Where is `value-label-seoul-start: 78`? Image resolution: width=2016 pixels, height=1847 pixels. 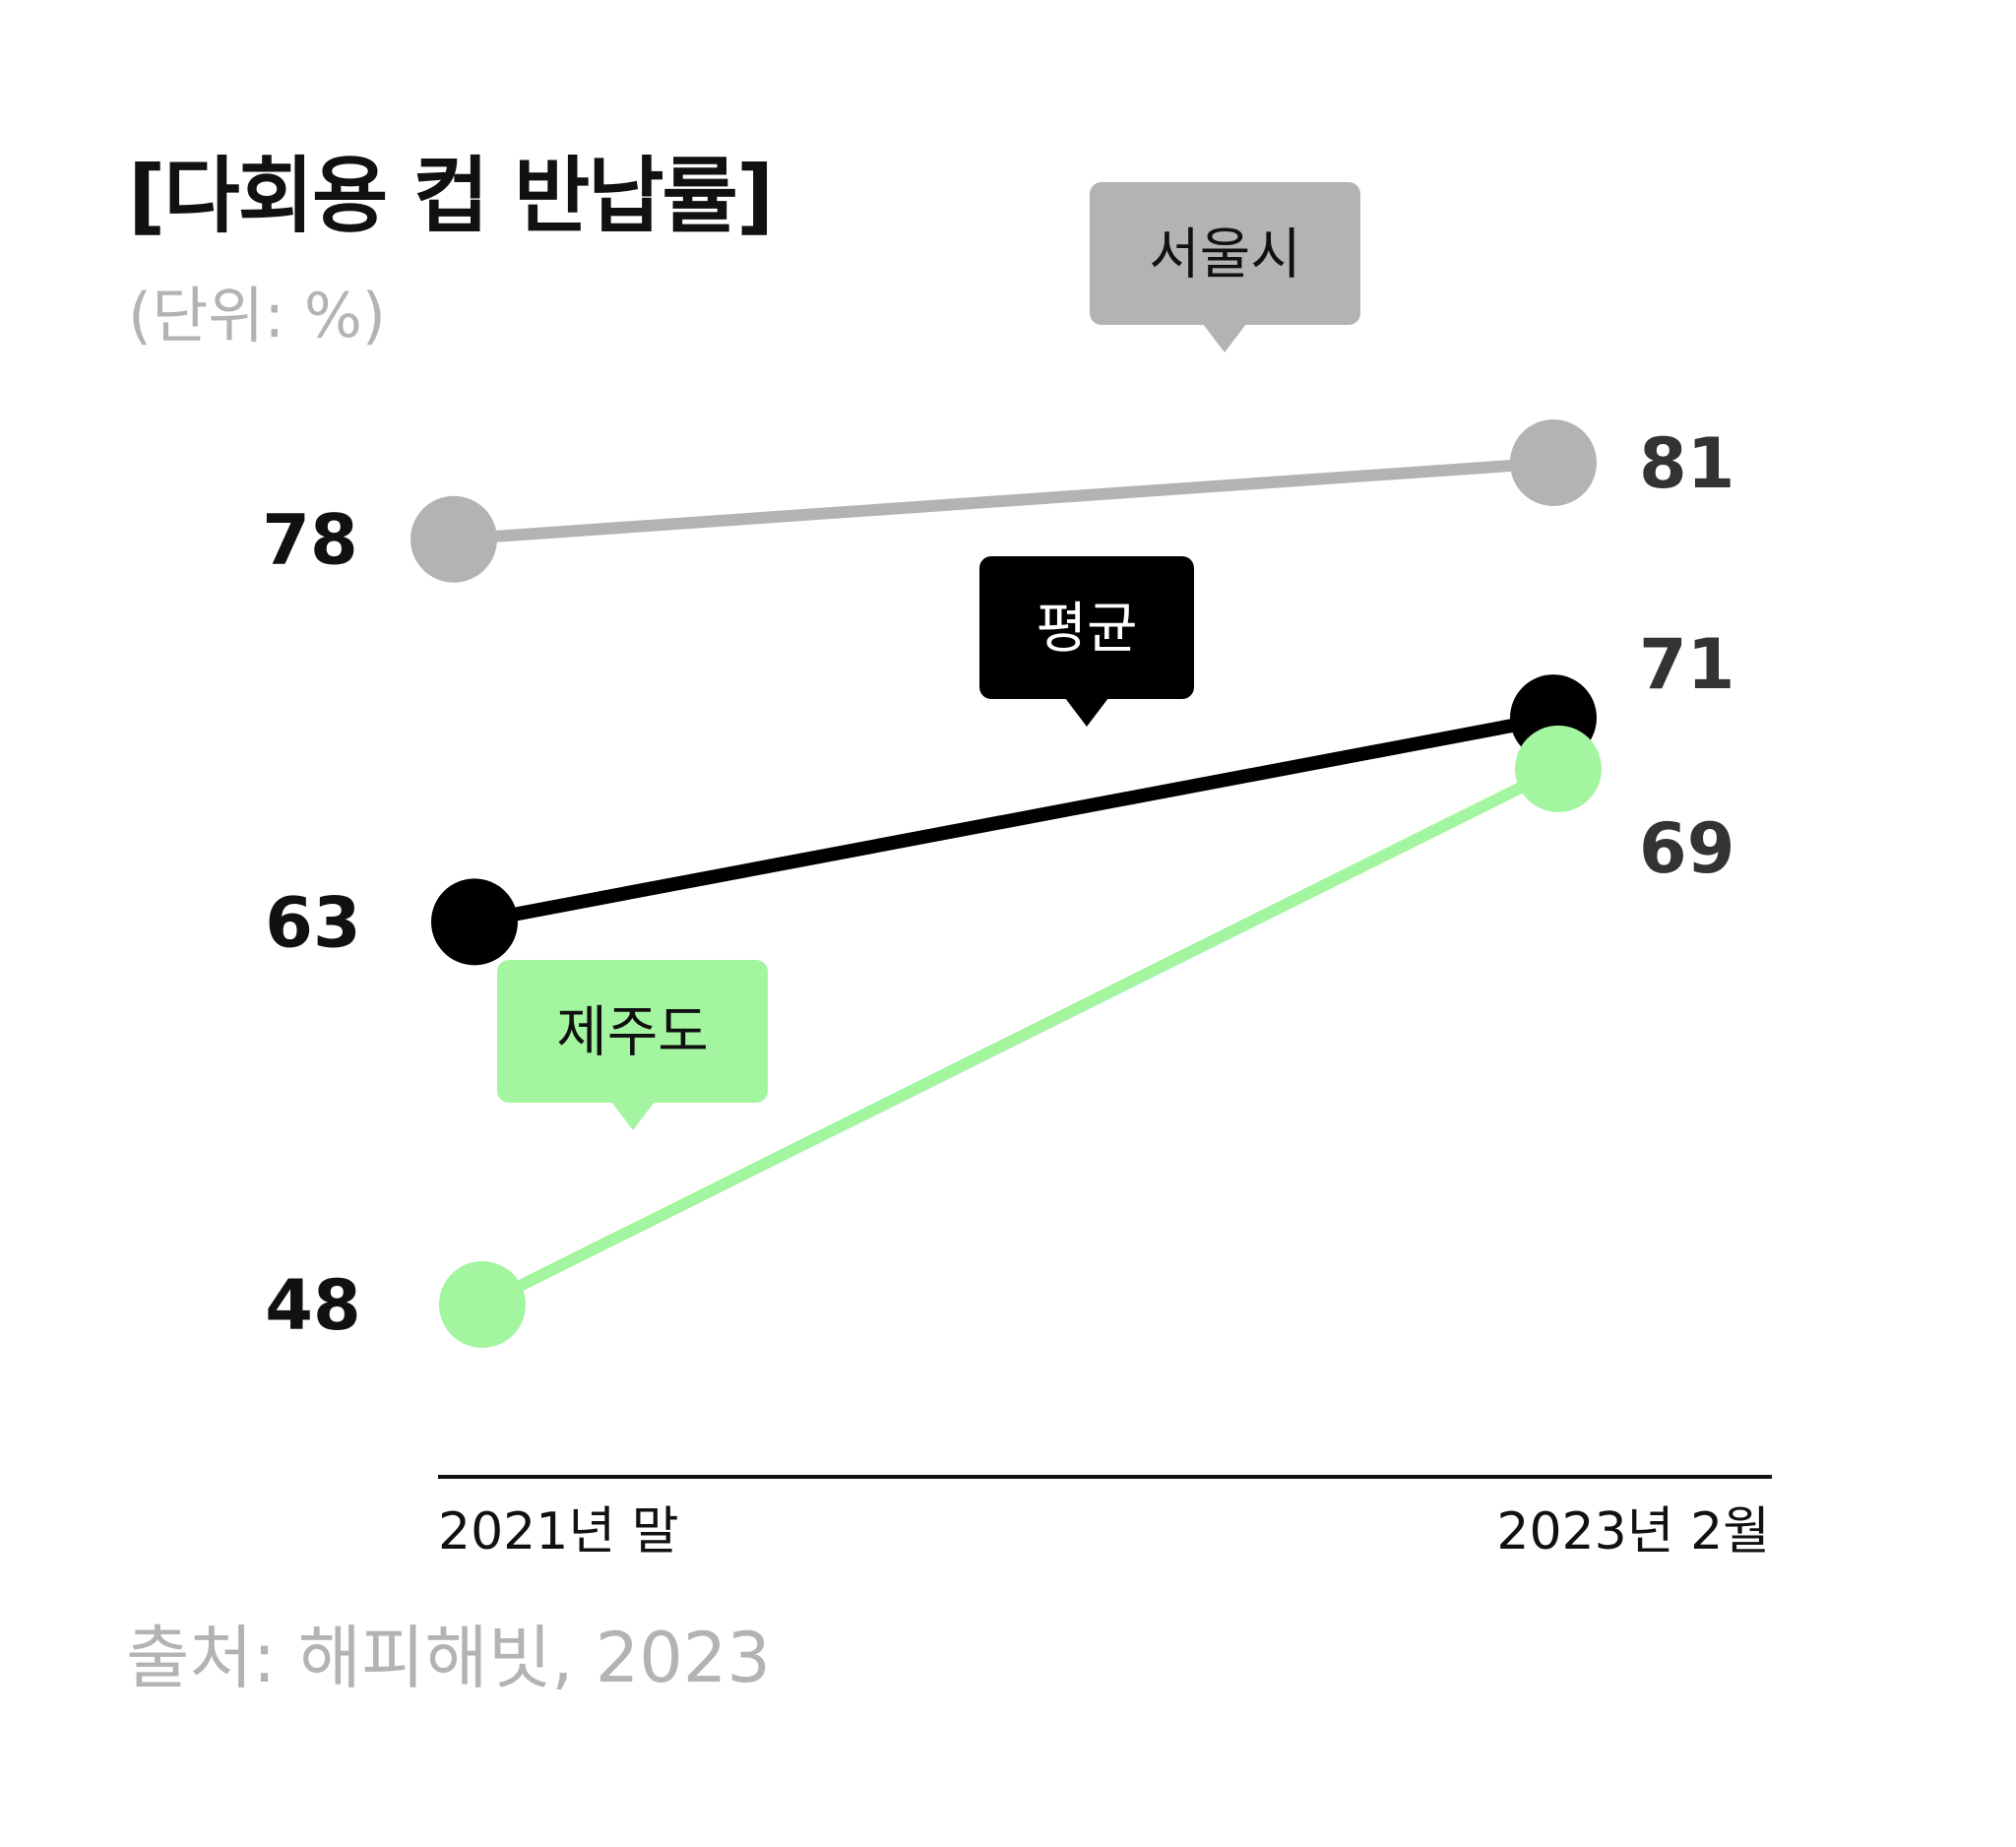 value-label-seoul-start: 78 is located at coordinates (309, 540).